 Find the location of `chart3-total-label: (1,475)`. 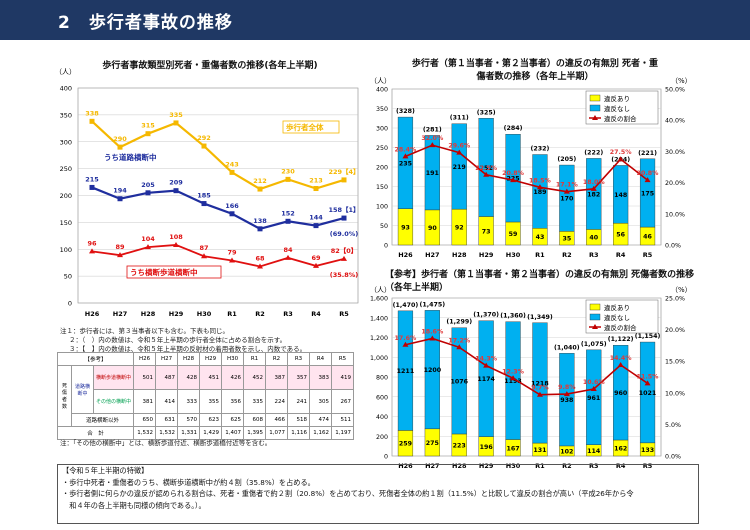

chart3-total-label: (1,475) is located at coordinates (433, 304).